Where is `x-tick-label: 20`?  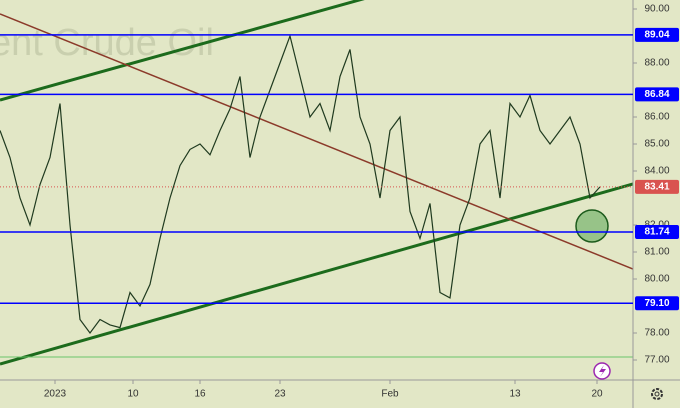
x-tick-label: 20 is located at coordinates (597, 394).